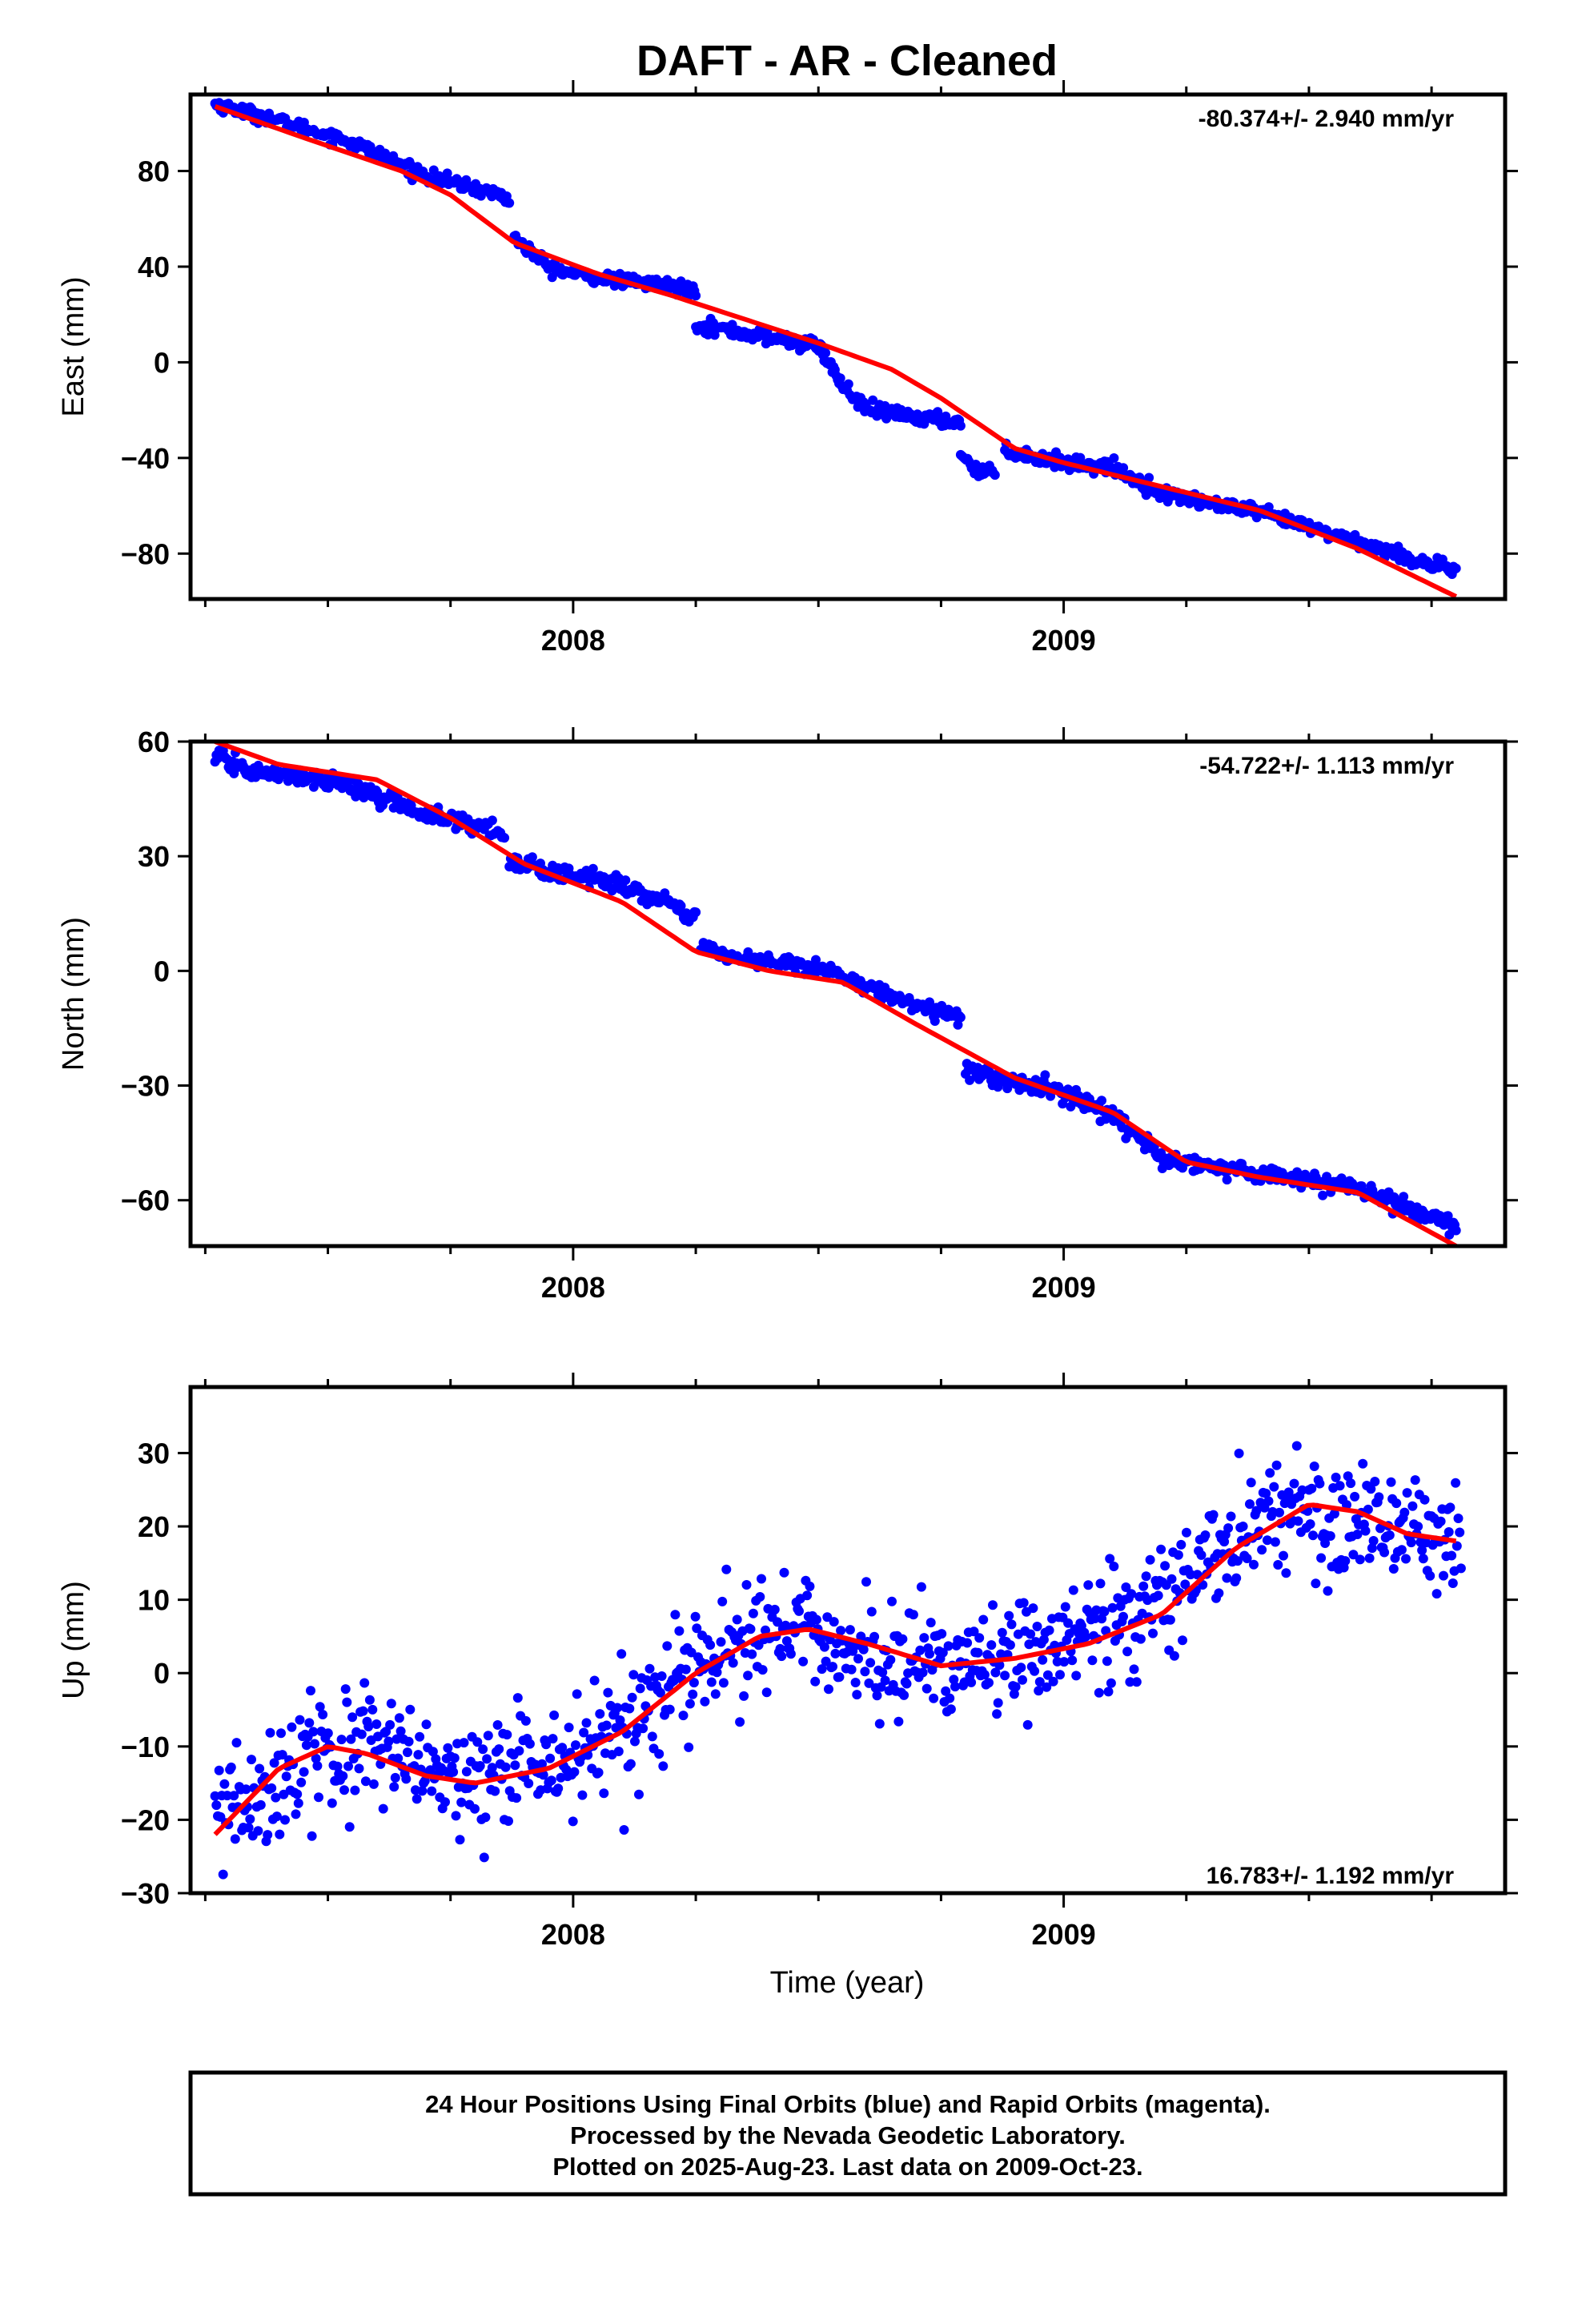 The width and height of the screenshot is (1582, 2324). Describe the element at coordinates (145, 1747) in the screenshot. I see `y-tick-label: −10` at that location.